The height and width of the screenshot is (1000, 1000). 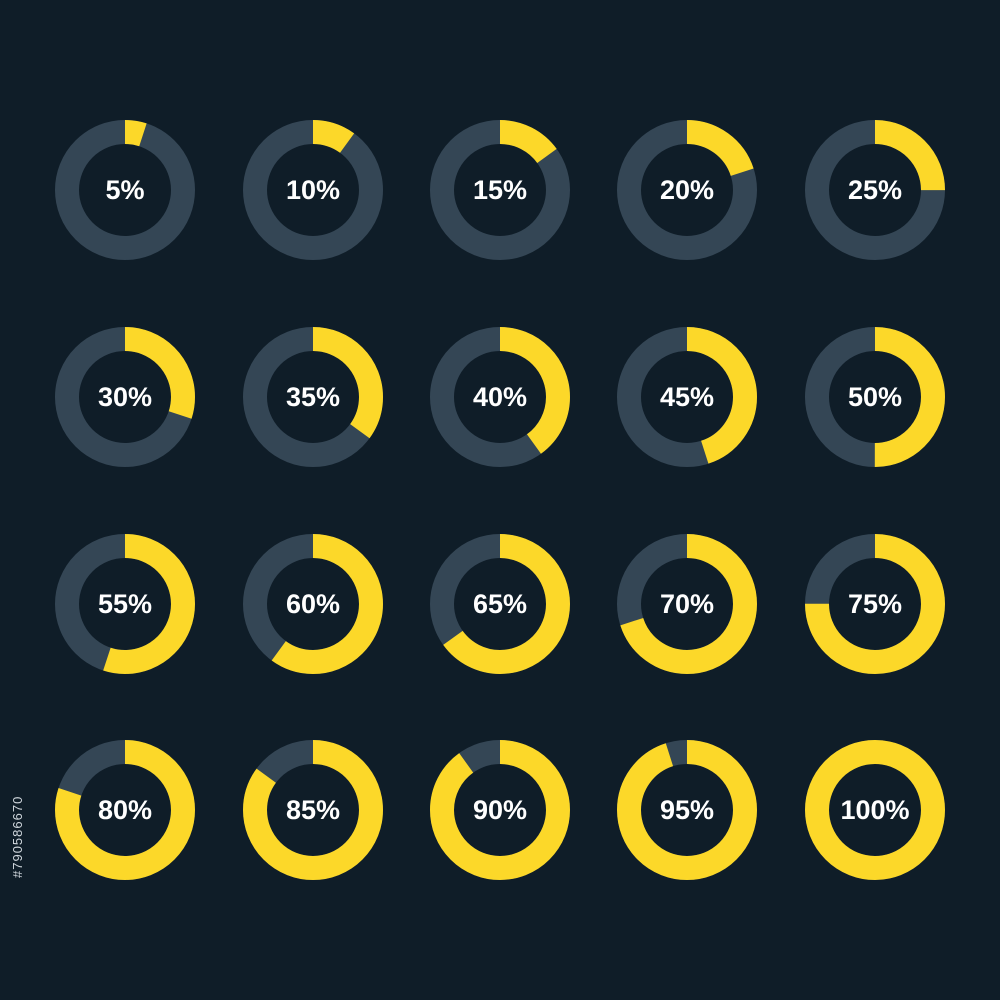 I want to click on ring-percent-label: 45%, so click(x=687, y=397).